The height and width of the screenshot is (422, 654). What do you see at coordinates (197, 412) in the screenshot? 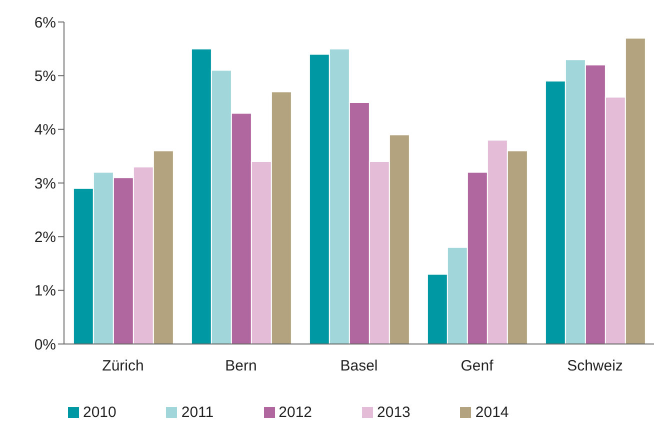
I see `legend-label: 2011` at bounding box center [197, 412].